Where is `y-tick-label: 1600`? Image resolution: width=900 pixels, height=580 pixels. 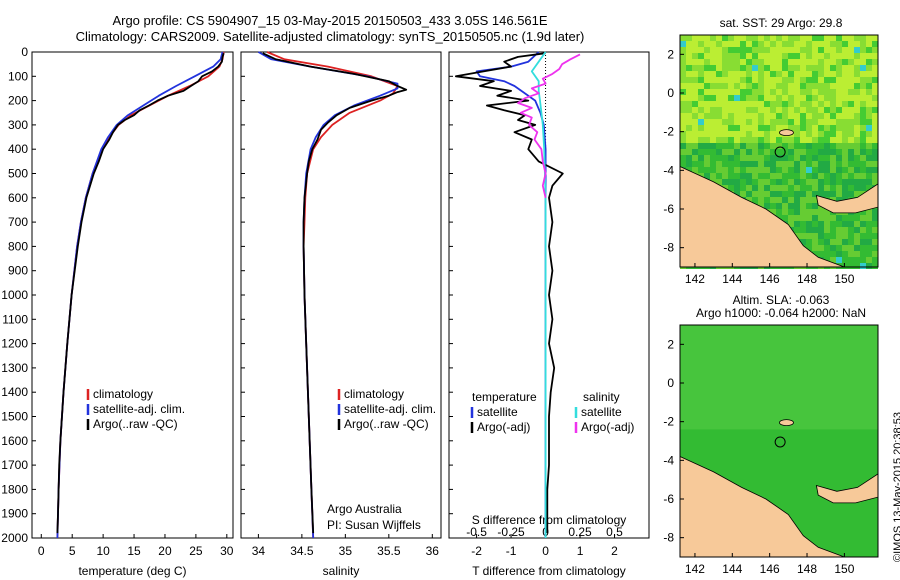
y-tick-label: 1600 is located at coordinates (14, 441).